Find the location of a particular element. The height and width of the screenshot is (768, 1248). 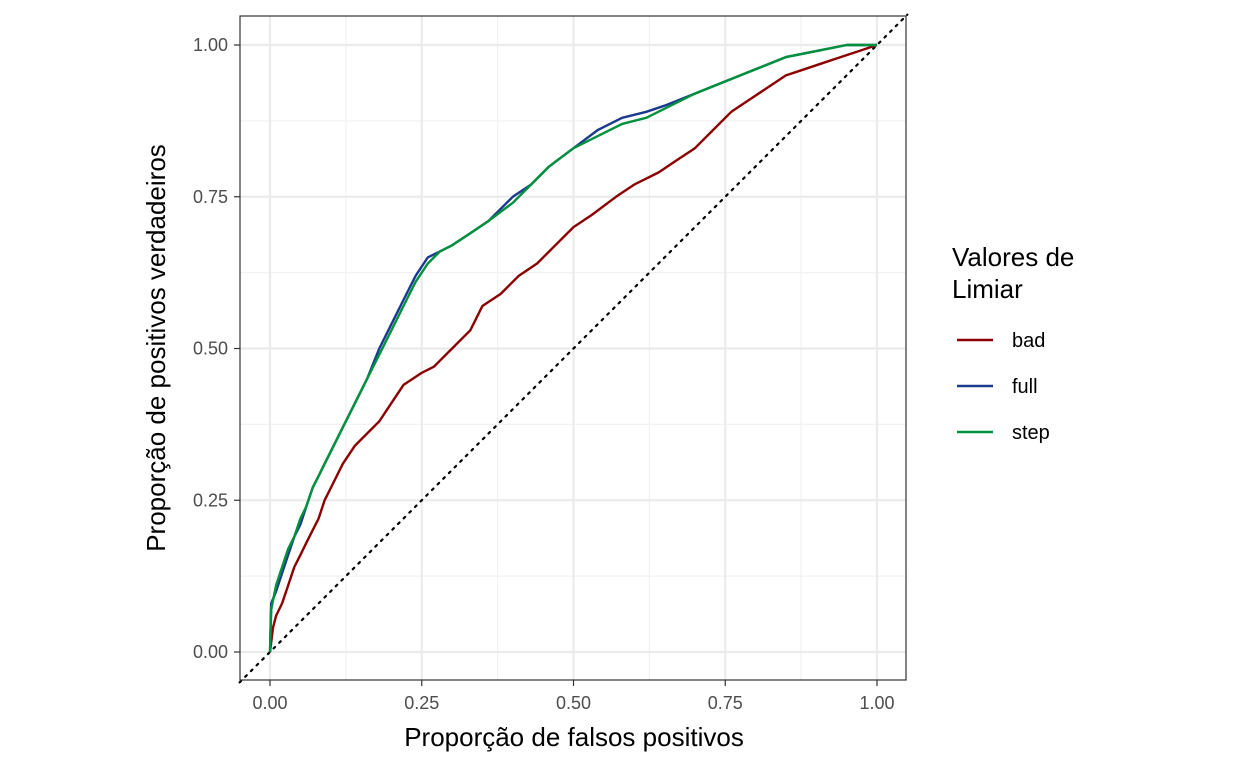

x-axis-ticks is located at coordinates (573, 683).